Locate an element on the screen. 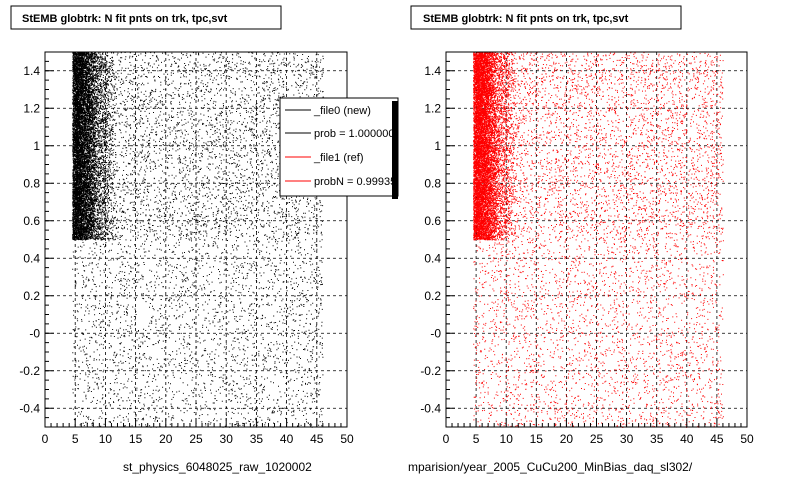  right-title-box is located at coordinates (546, 17).